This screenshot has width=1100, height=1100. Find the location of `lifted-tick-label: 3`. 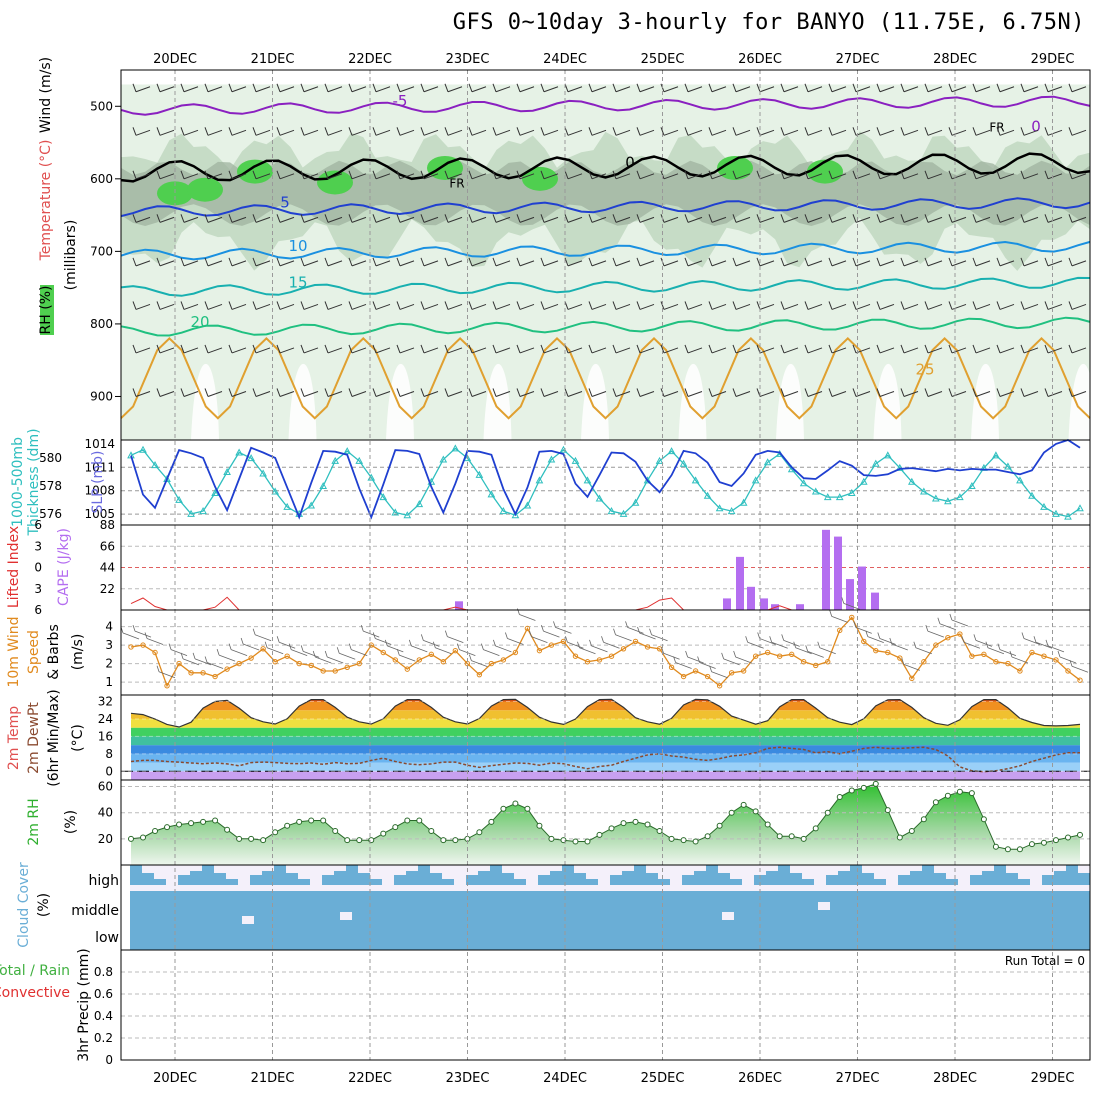

lifted-tick-label: 3 is located at coordinates (38, 589).